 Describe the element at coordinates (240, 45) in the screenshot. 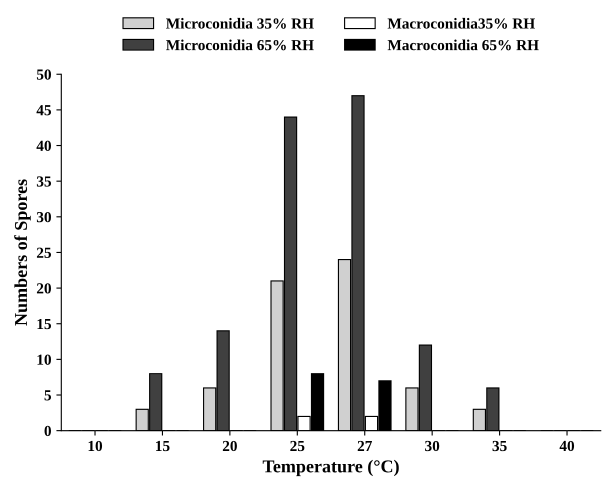

I see `legend-label: Microconidia 65% RH` at that location.